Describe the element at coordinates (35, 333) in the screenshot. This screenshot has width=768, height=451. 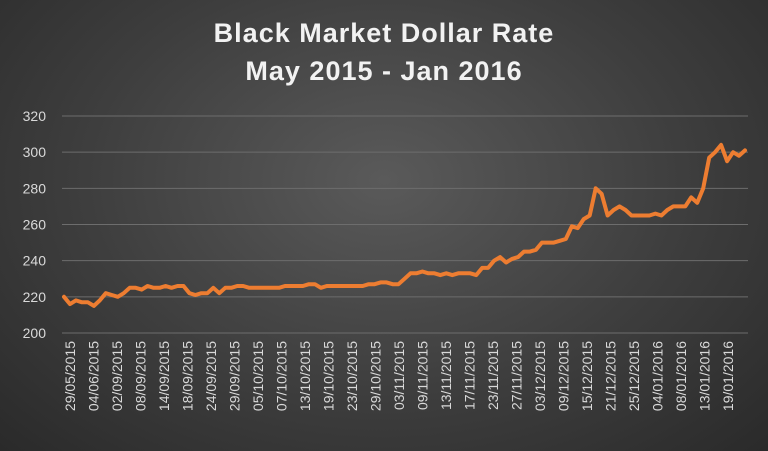
I see `y-tick-label: 200` at that location.